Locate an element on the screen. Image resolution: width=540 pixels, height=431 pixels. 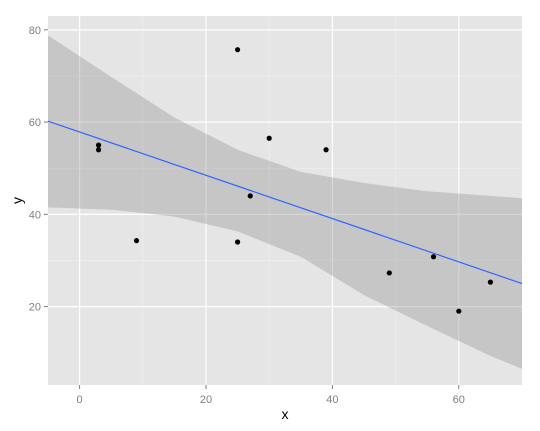
x-axis-title: x is located at coordinates (285, 414).